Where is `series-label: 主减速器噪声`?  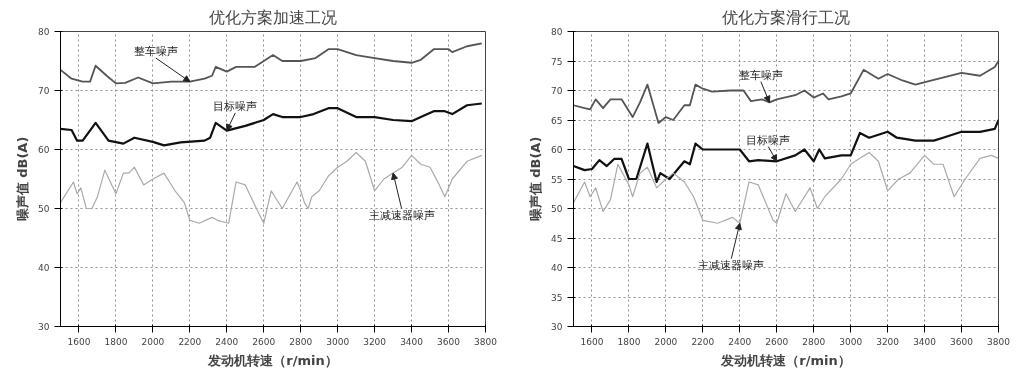 series-label: 主减速器噪声 is located at coordinates (401, 215).